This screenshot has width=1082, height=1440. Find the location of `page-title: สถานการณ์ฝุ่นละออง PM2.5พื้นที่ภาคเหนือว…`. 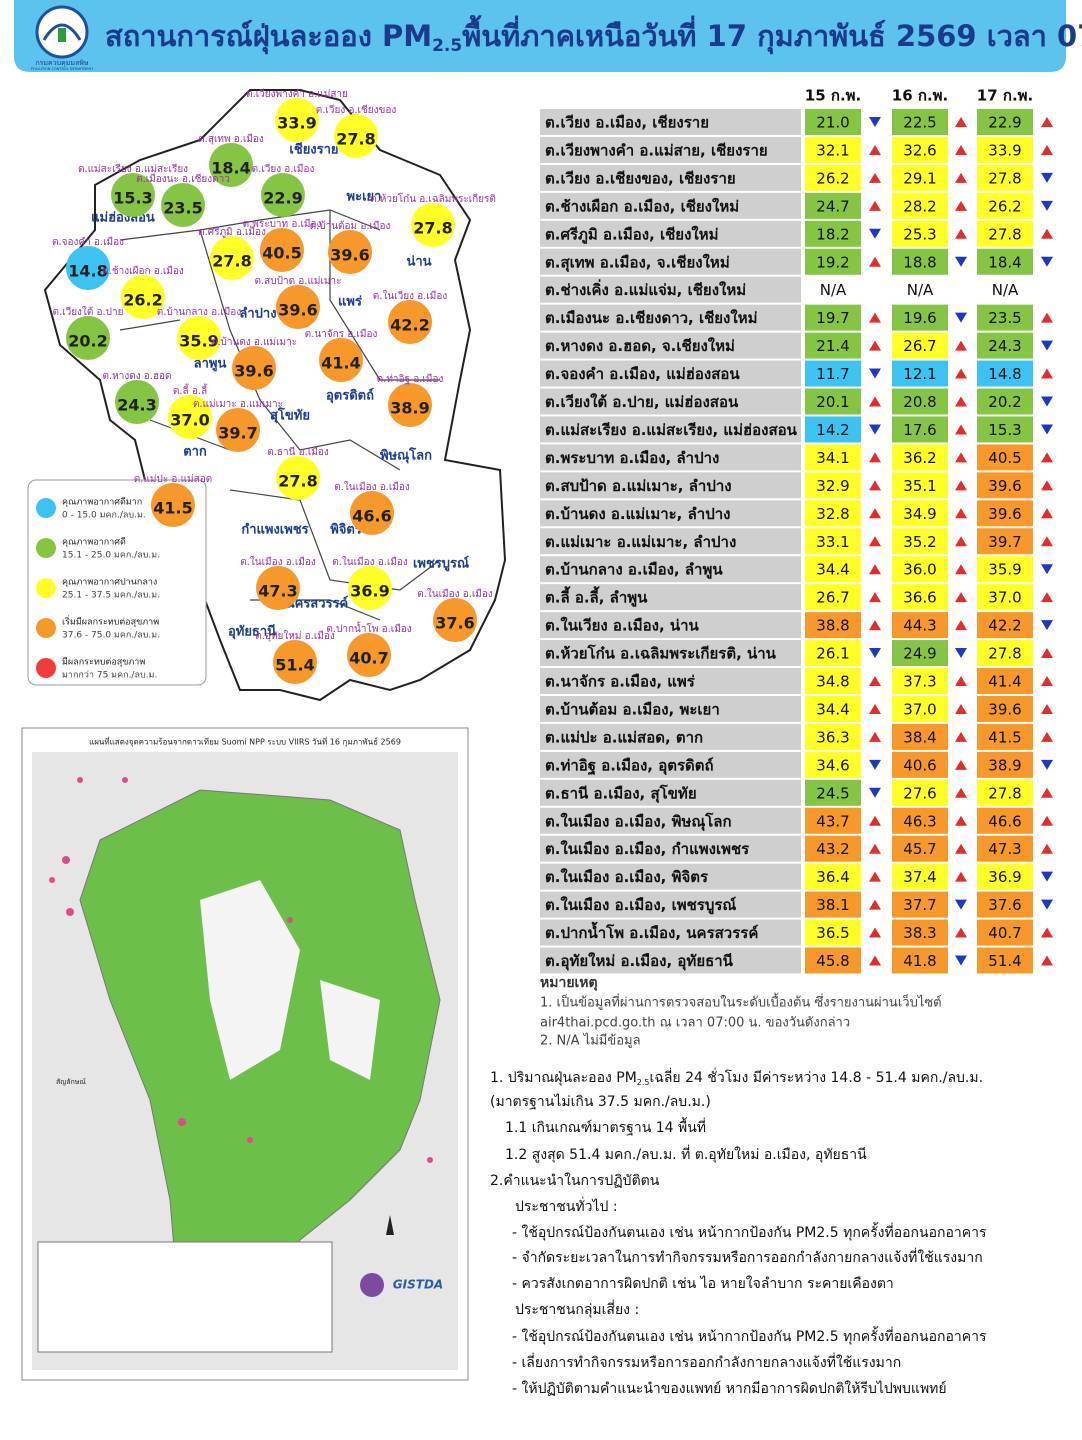

page-title: สถานการณ์ฝุ่นละออง PM2.5พื้นที่ภาคเหนือว… is located at coordinates (593, 35).